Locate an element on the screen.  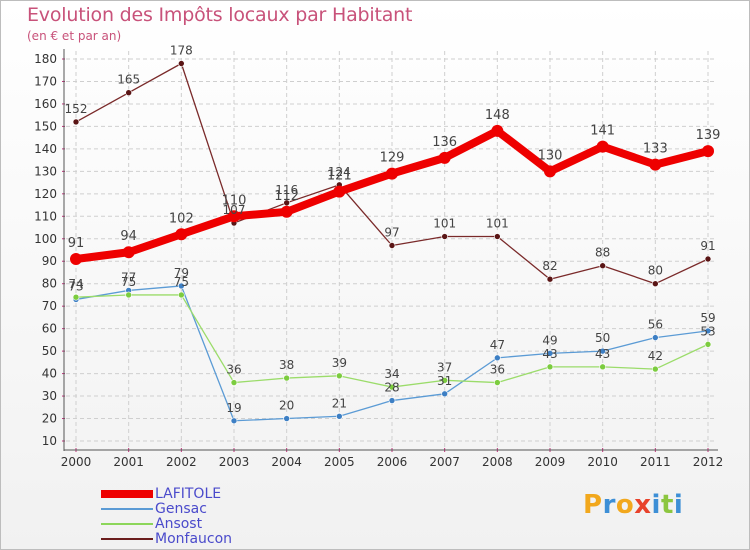
data-label-gensac: 73 is located at coordinates (75, 286).